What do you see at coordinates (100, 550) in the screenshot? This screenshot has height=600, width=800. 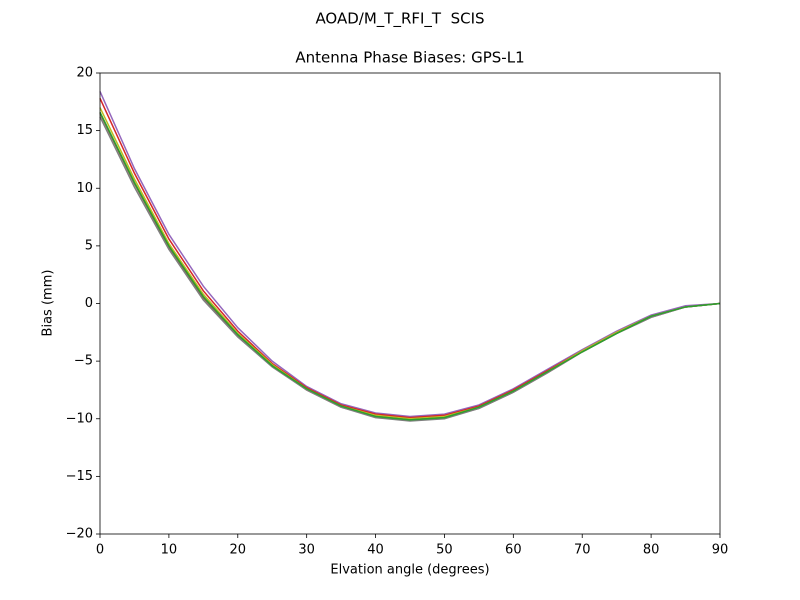 I see `x-tick-label: 0` at bounding box center [100, 550].